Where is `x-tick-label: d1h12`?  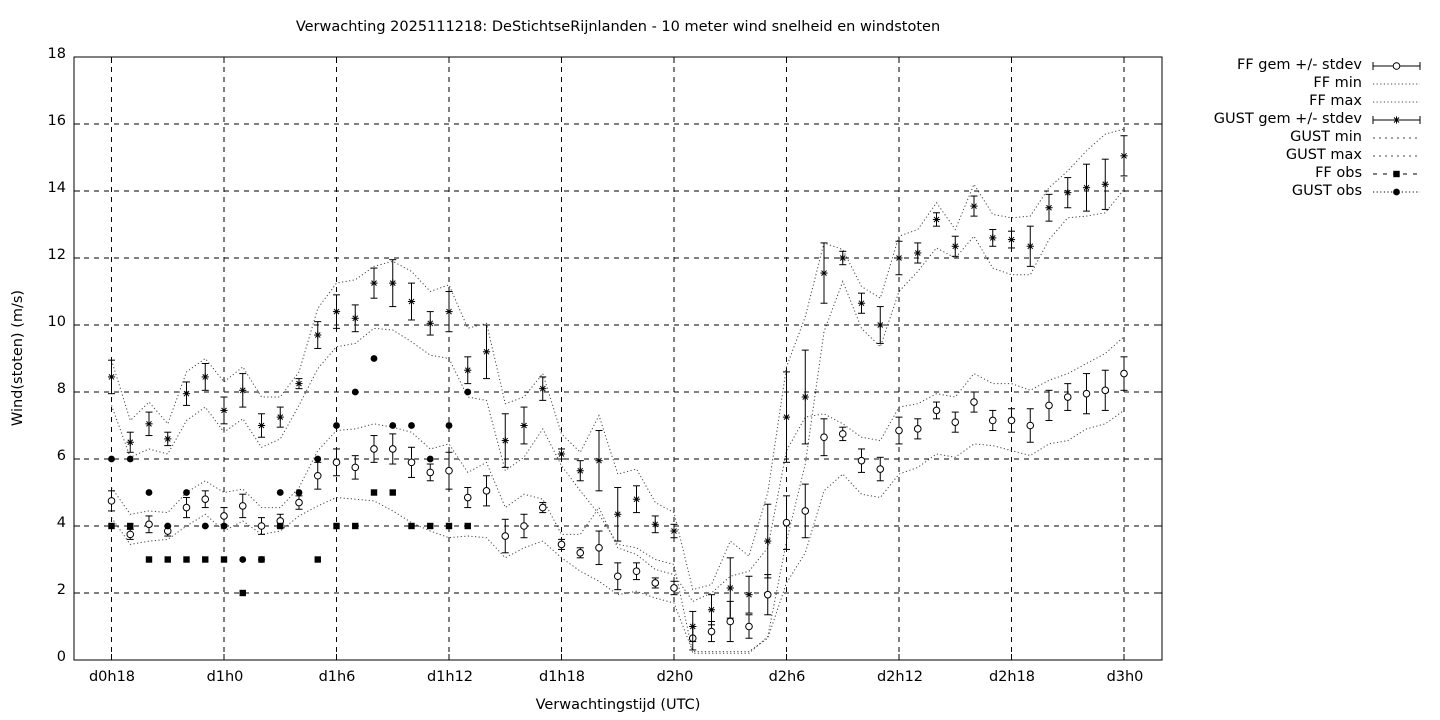 x-tick-label: d1h12 is located at coordinates (450, 677).